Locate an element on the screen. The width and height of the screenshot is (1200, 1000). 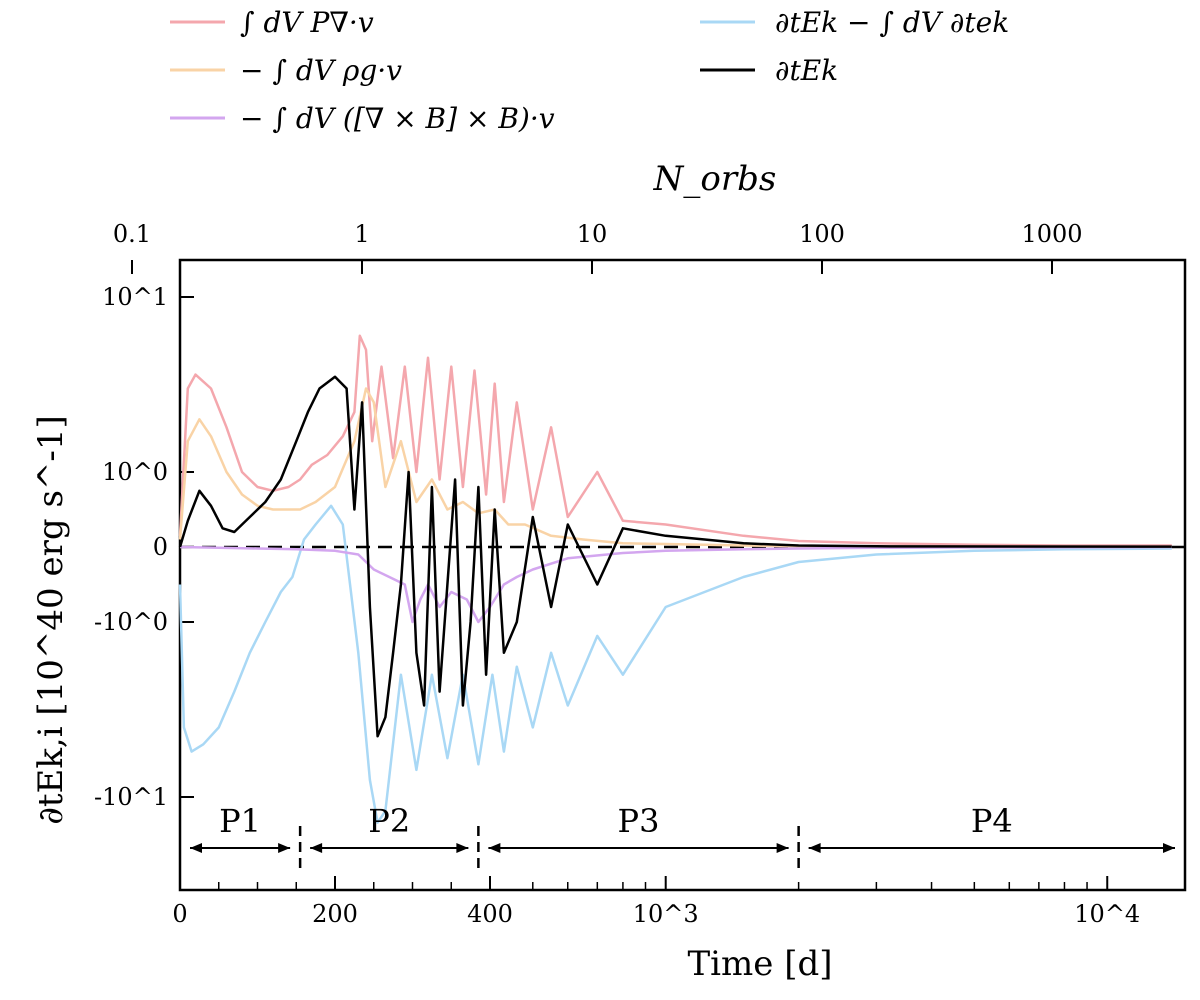
y-axis-title: ∂tEk,i [10^40 erg s^-1] is located at coordinates (51, 620).